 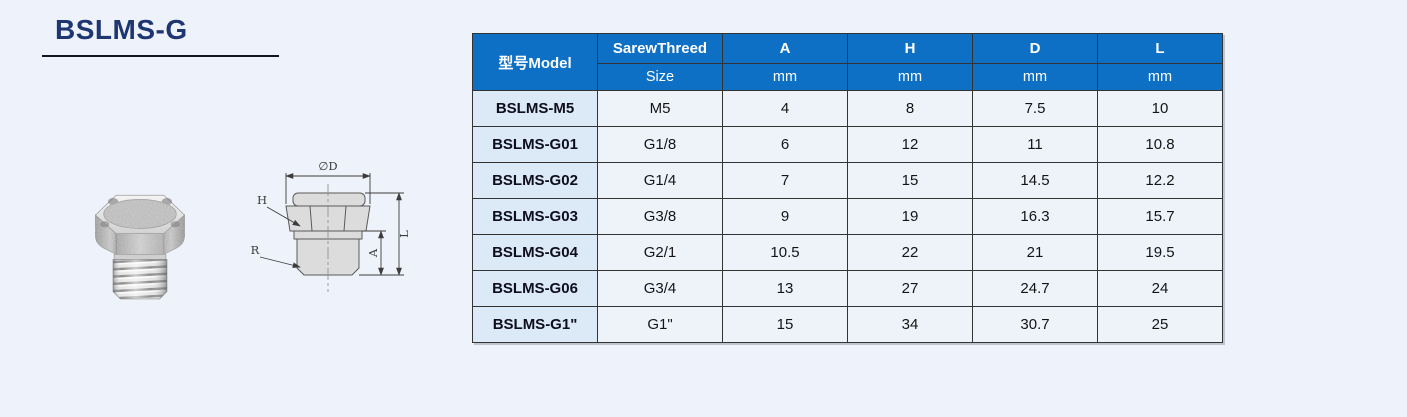 I want to click on dim-label-thread: R, so click(x=255, y=250).